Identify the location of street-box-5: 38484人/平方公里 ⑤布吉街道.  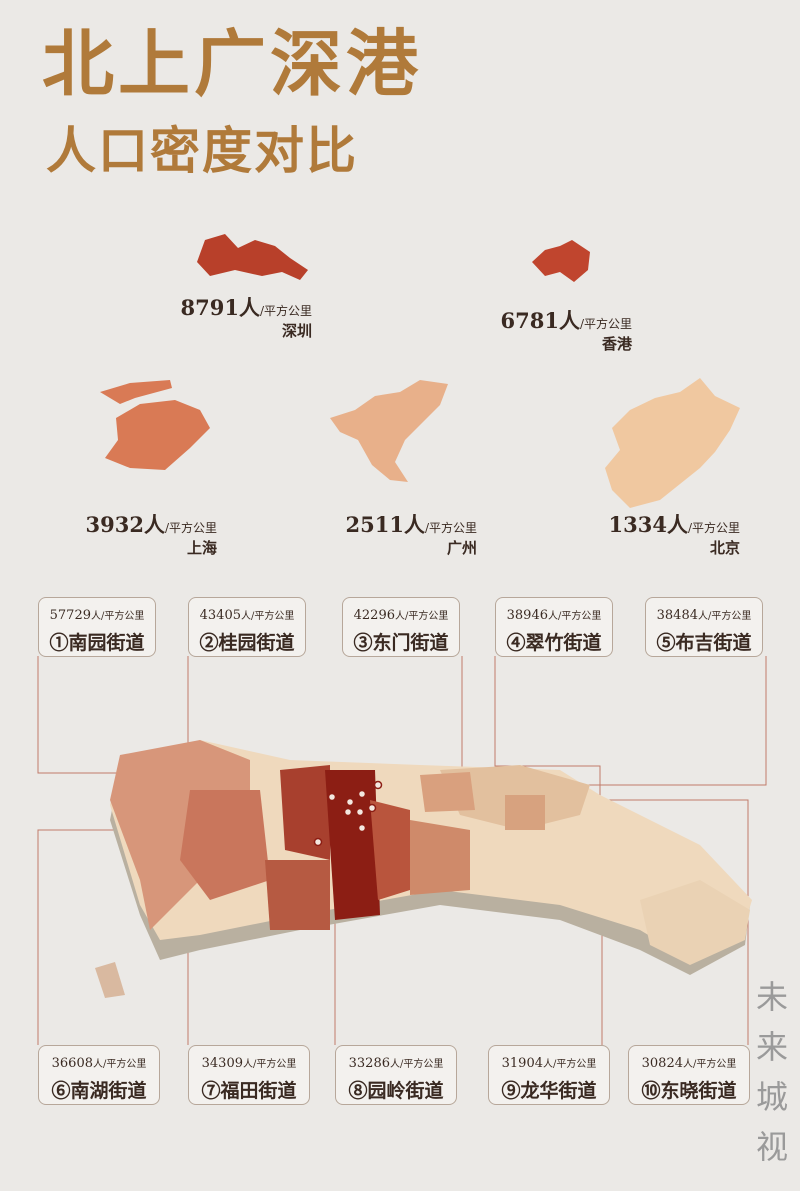
(704, 627).